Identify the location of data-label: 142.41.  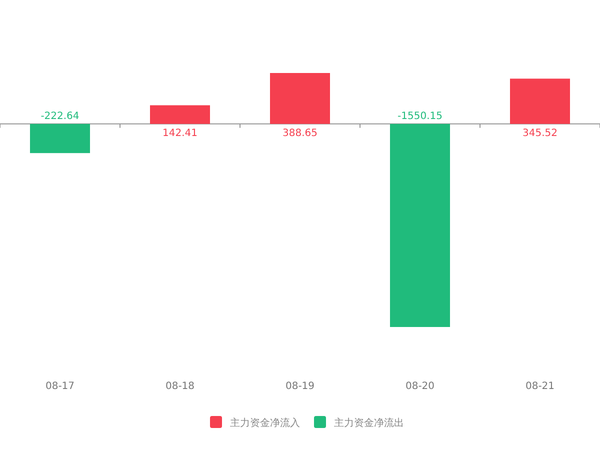
(180, 133).